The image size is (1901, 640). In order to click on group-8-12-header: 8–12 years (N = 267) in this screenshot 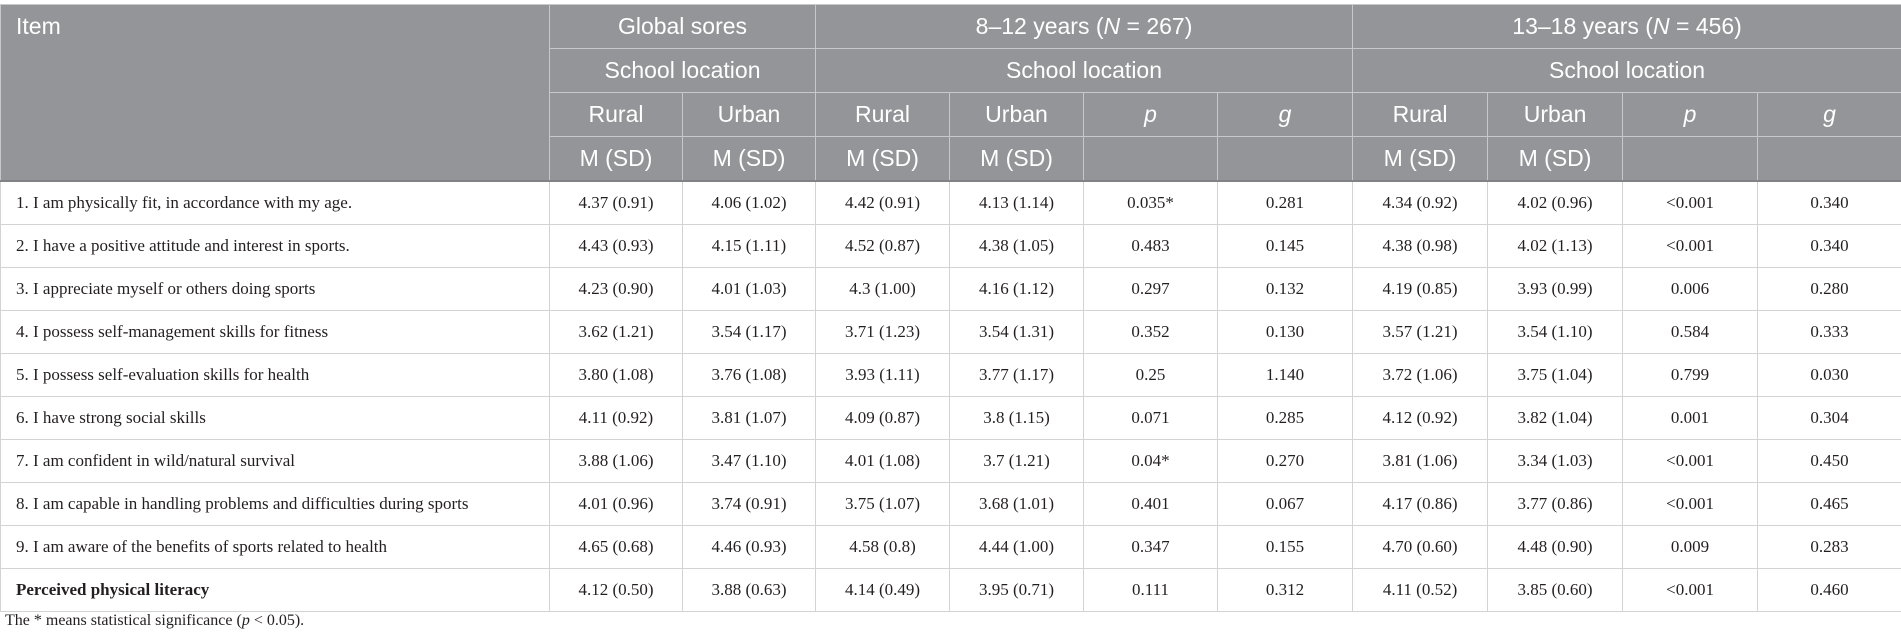, I will do `click(1084, 26)`.